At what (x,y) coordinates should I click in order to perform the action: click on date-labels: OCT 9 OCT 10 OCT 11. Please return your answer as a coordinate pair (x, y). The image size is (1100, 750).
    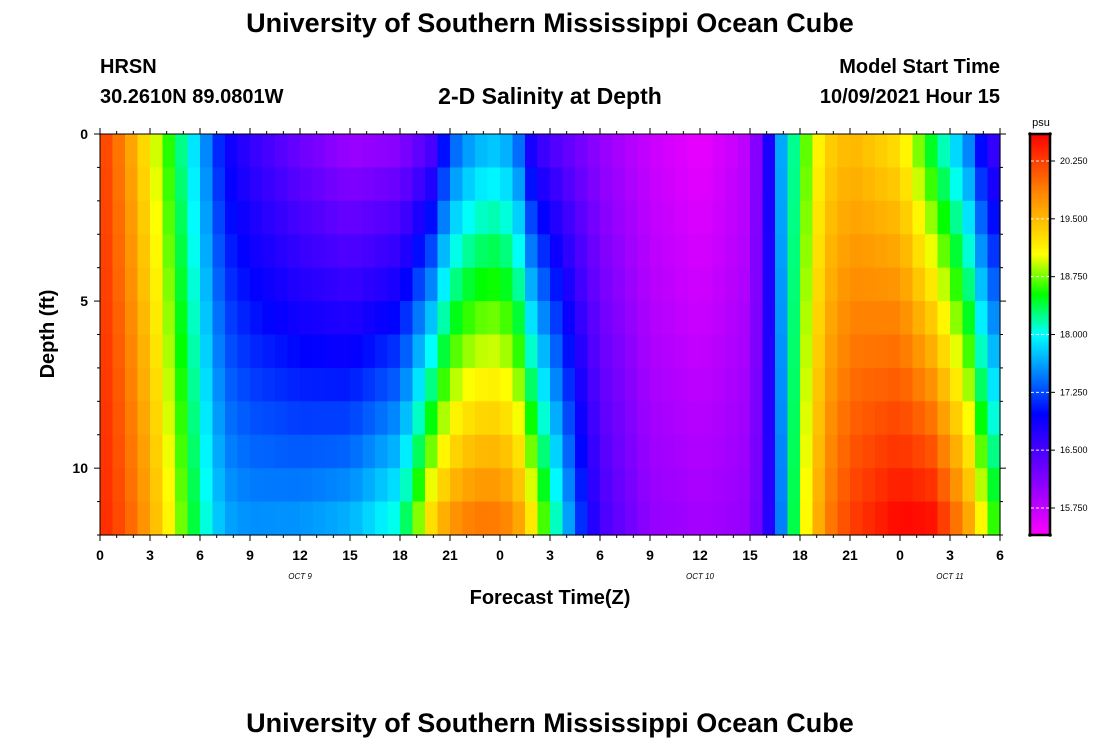
    Looking at the image, I should click on (625, 576).